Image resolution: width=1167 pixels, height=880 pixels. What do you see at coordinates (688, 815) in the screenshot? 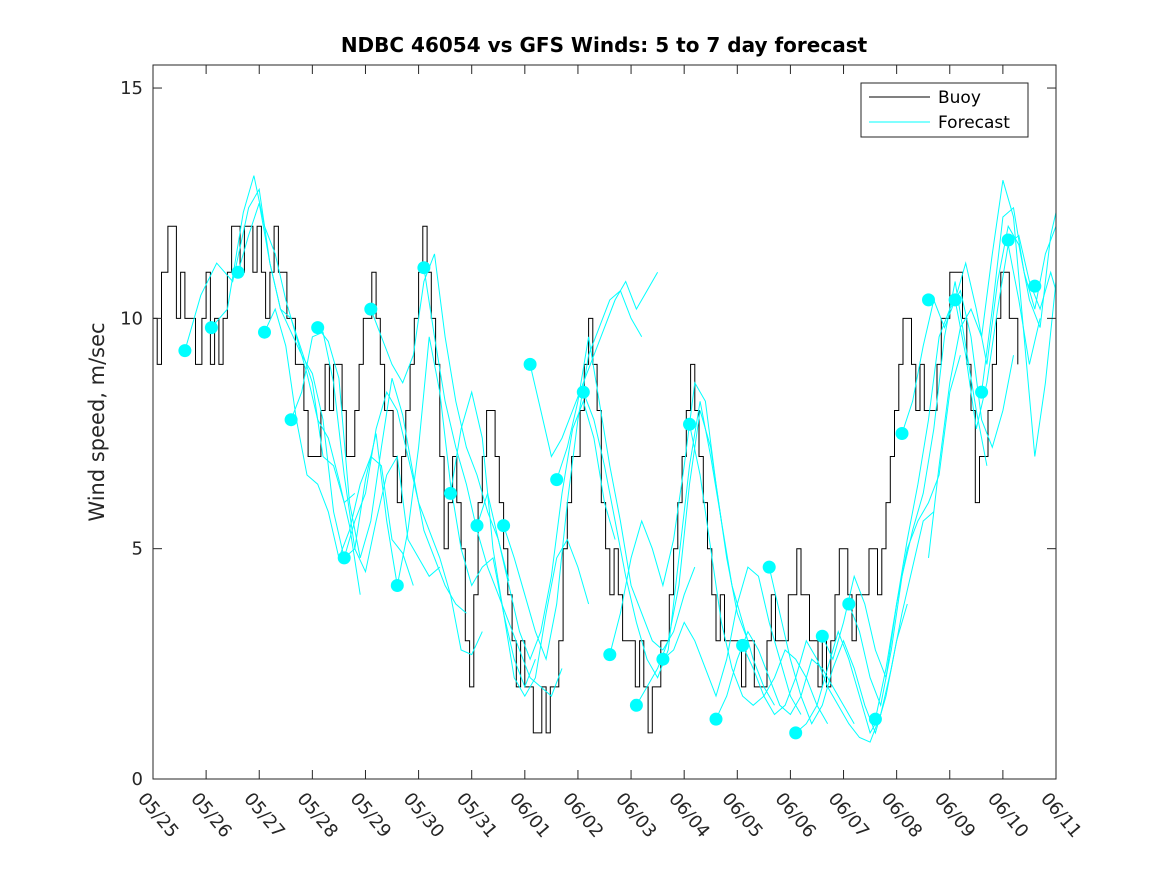
I see `x-tick-label-10: 06/04` at bounding box center [688, 815].